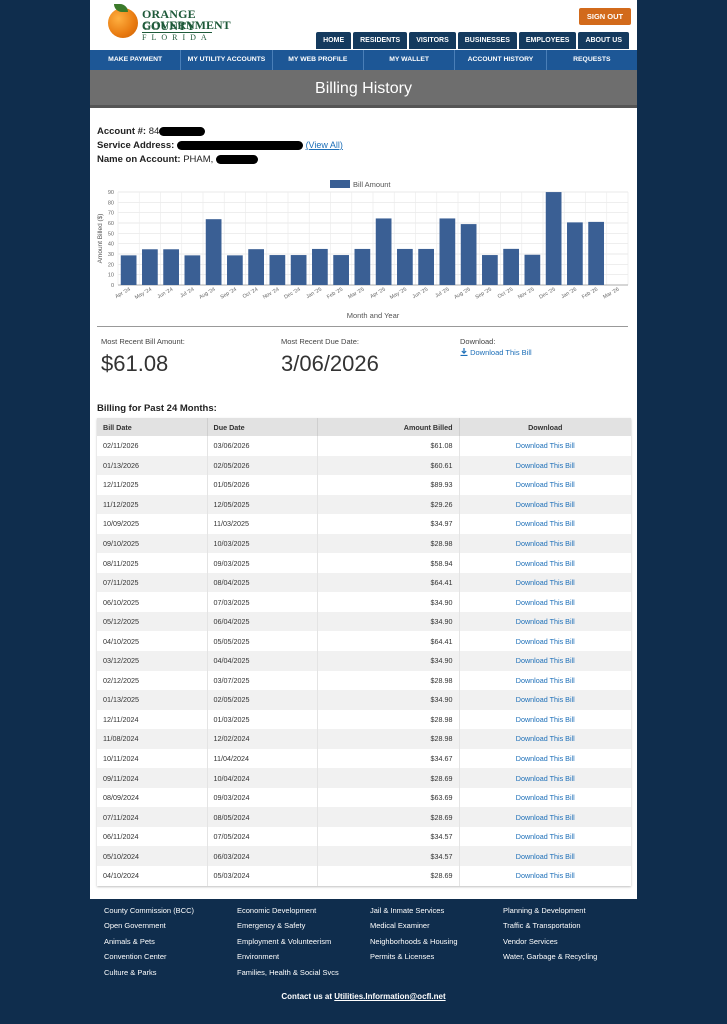 This screenshot has height=1024, width=727. Describe the element at coordinates (135, 926) in the screenshot. I see `footer-link-open-government: Open Government` at that location.